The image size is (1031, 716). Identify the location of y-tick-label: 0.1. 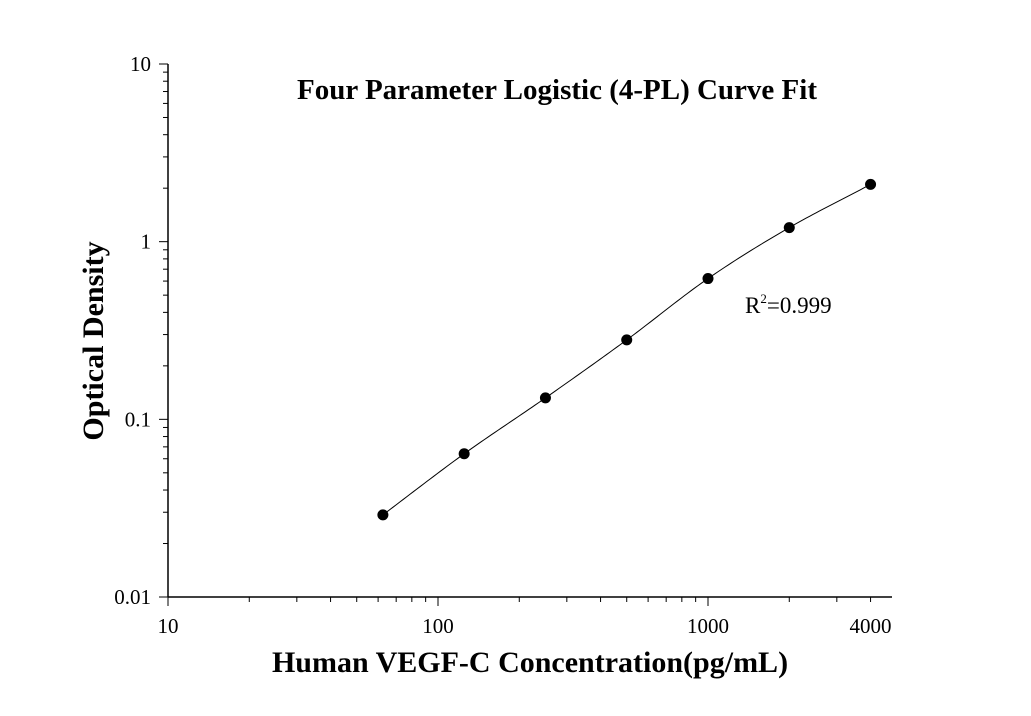
(138, 419).